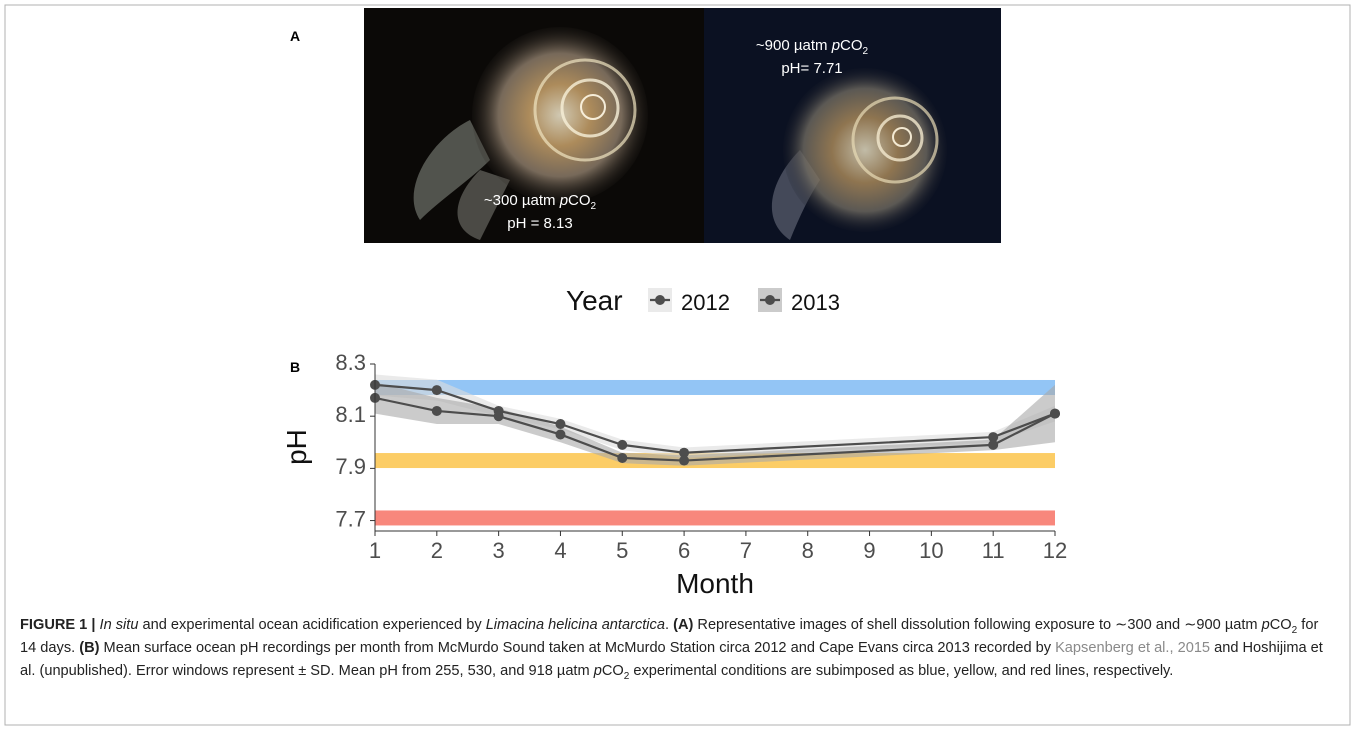  What do you see at coordinates (622, 550) in the screenshot?
I see `x-tick-label: 5` at bounding box center [622, 550].